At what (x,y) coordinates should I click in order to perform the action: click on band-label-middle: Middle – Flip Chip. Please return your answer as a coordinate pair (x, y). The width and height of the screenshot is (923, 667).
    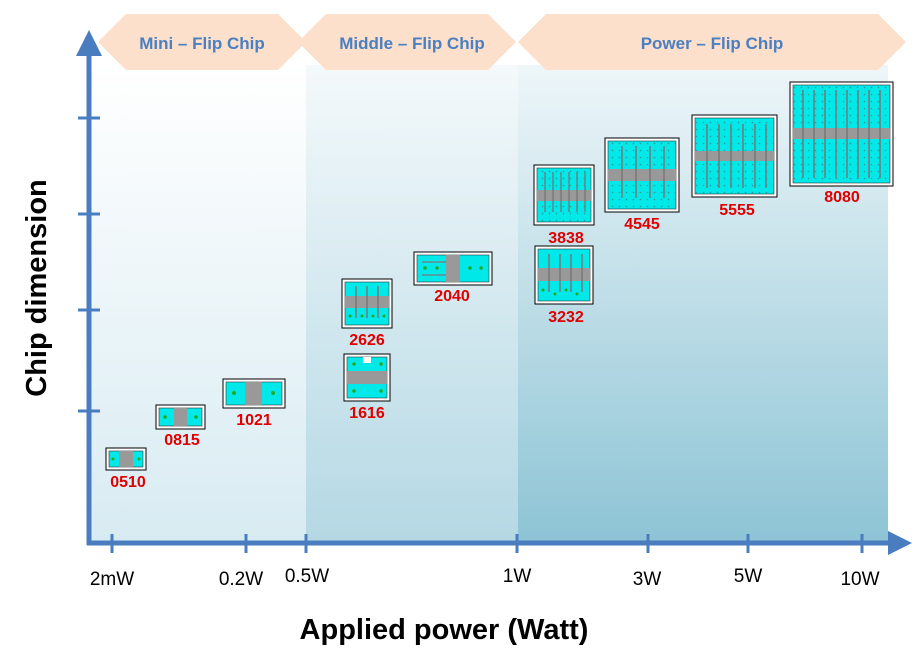
    Looking at the image, I should click on (411, 43).